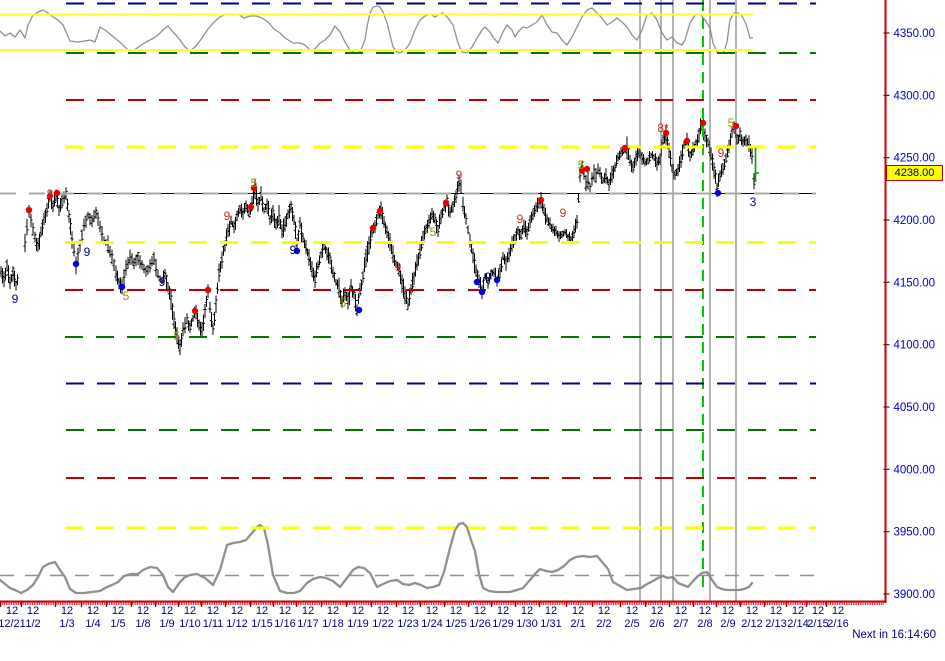  Describe the element at coordinates (376, 29) in the screenshot. I see `upper-oscillator-line` at that location.